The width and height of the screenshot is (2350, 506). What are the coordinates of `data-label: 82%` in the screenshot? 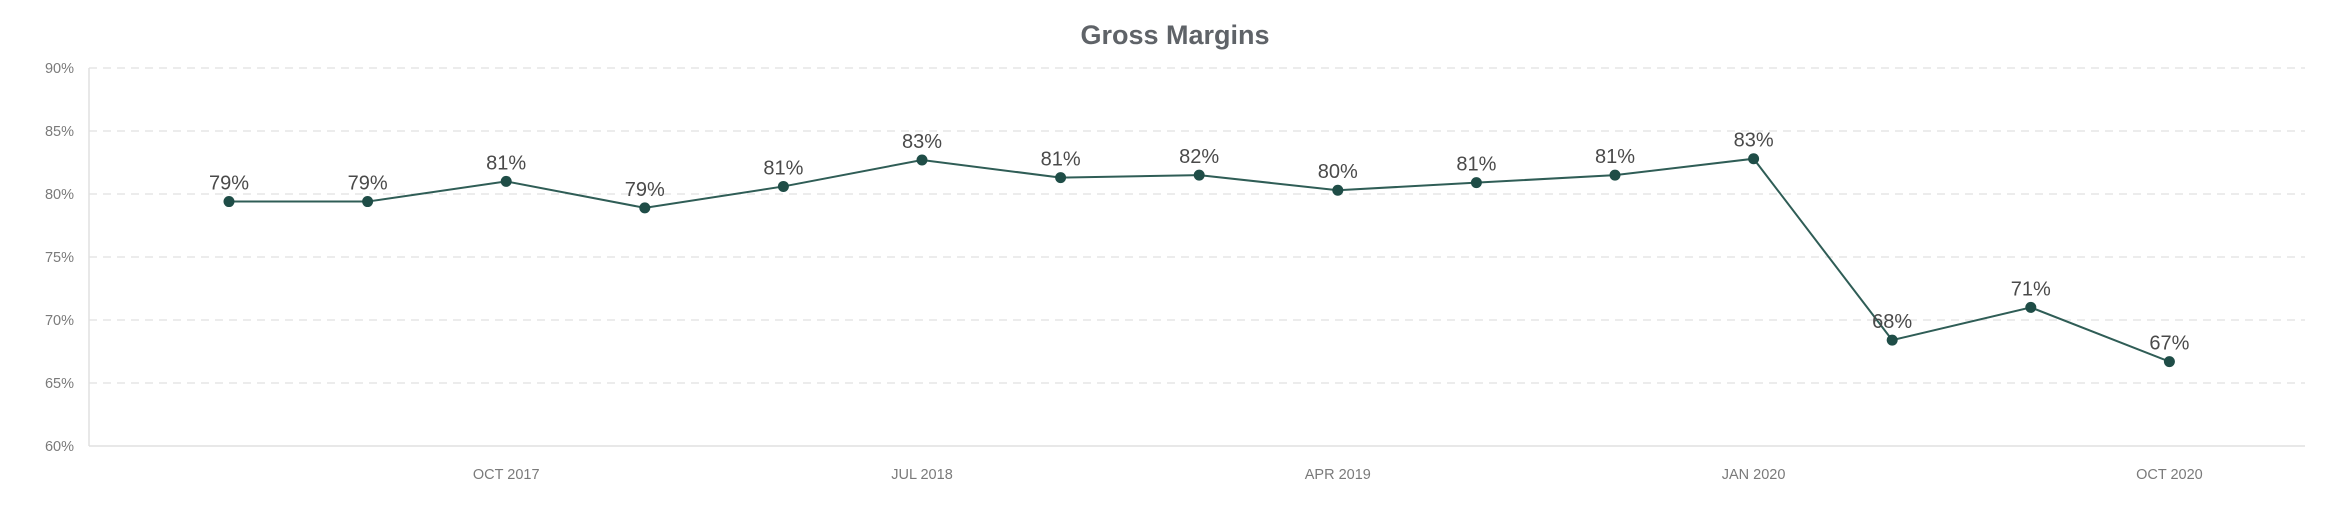 It's located at (1199, 157).